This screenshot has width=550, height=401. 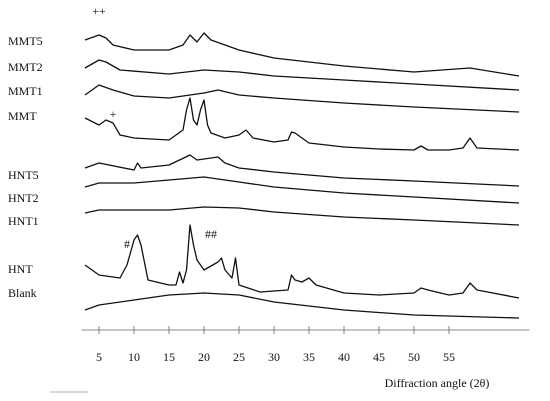 What do you see at coordinates (23, 221) in the screenshot?
I see `series-label: HNT1` at bounding box center [23, 221].